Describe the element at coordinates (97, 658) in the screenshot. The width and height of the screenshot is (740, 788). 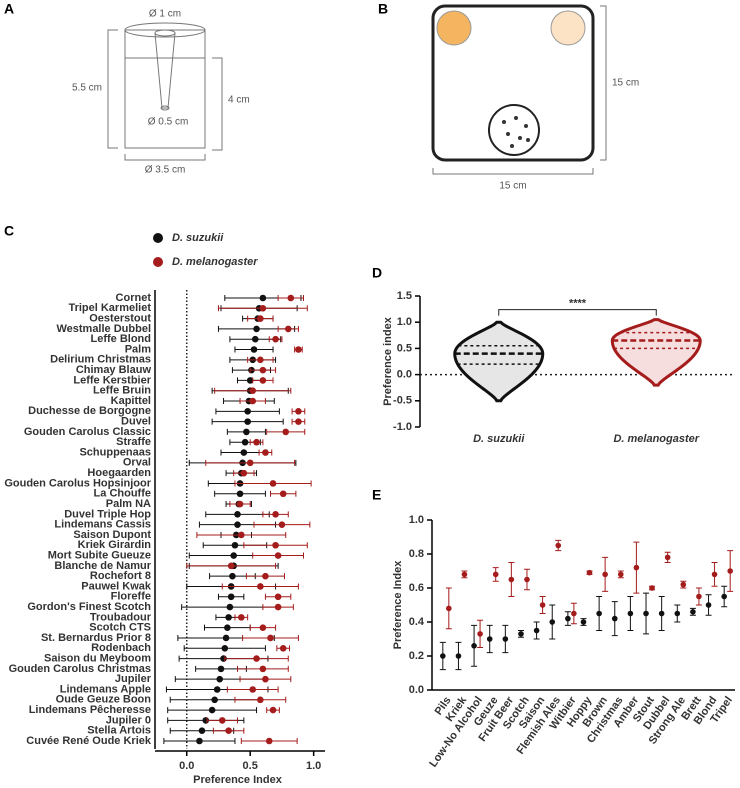
I see `category-label: Saison du Meyboom` at that location.